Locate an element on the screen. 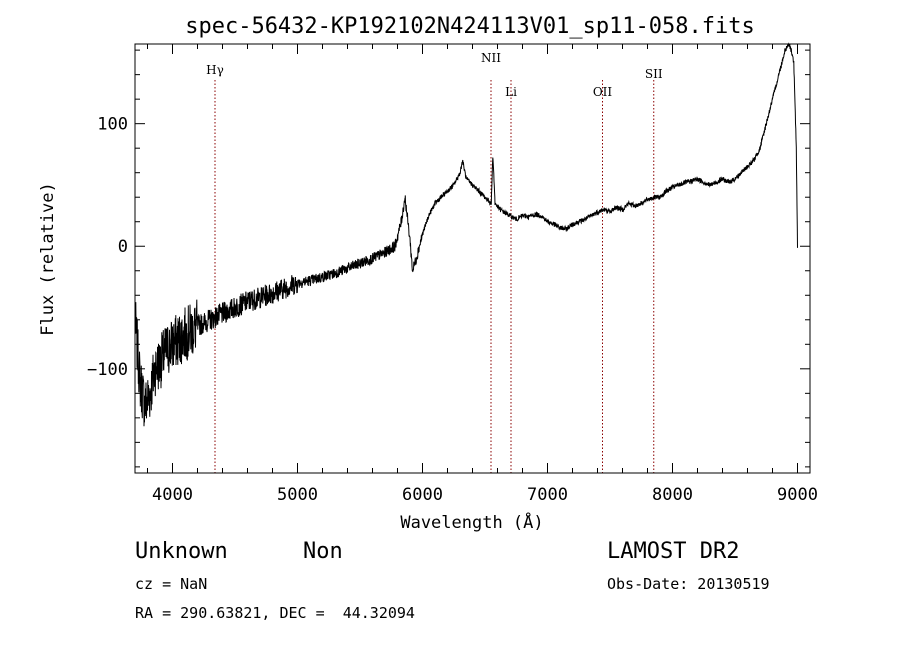 The width and height of the screenshot is (900, 649). emission-line-label: SII is located at coordinates (654, 74).